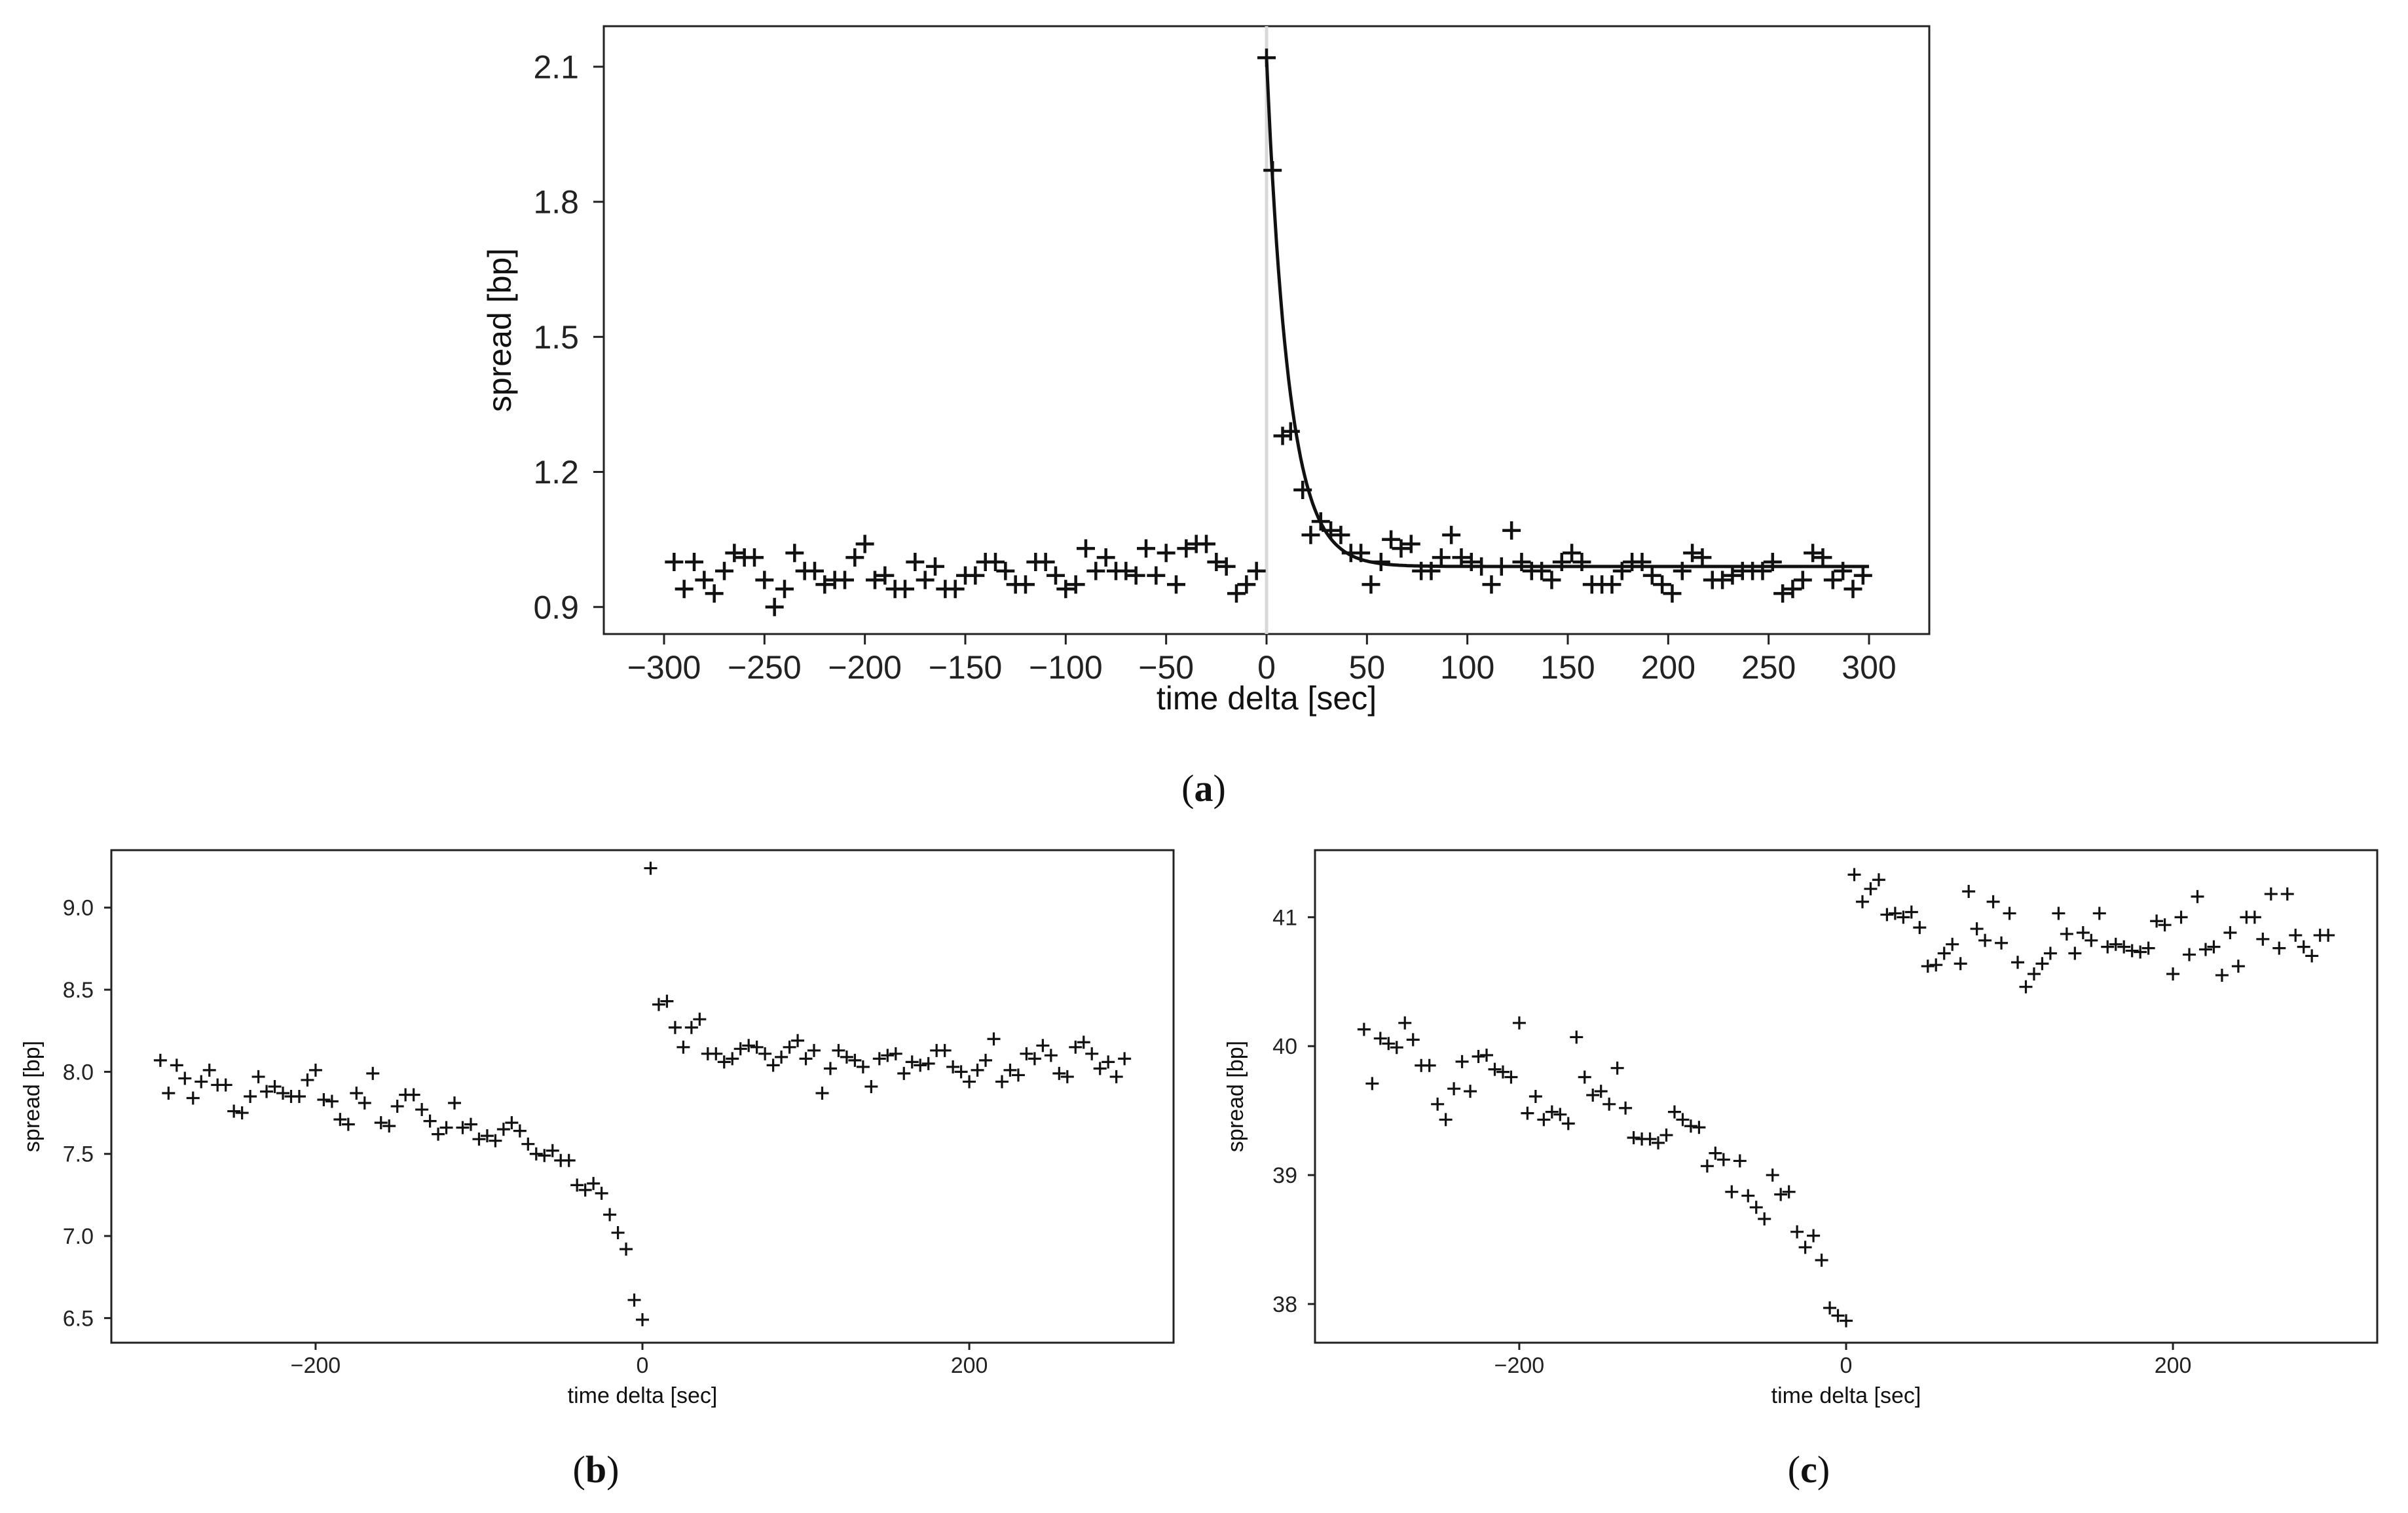 The image size is (2408, 1513). I want to click on x-tick-label: 200, so click(969, 1365).